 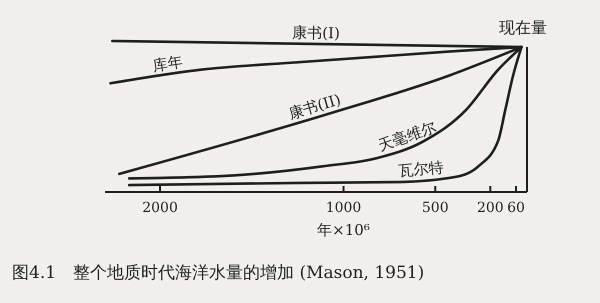 What do you see at coordinates (516, 208) in the screenshot?
I see `x-tick-label: 60` at bounding box center [516, 208].